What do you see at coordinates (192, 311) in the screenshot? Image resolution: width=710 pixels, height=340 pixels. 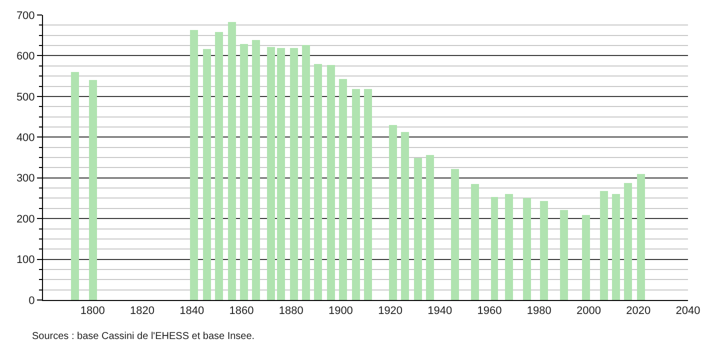 I see `x-tick-label: 1840` at bounding box center [192, 311].